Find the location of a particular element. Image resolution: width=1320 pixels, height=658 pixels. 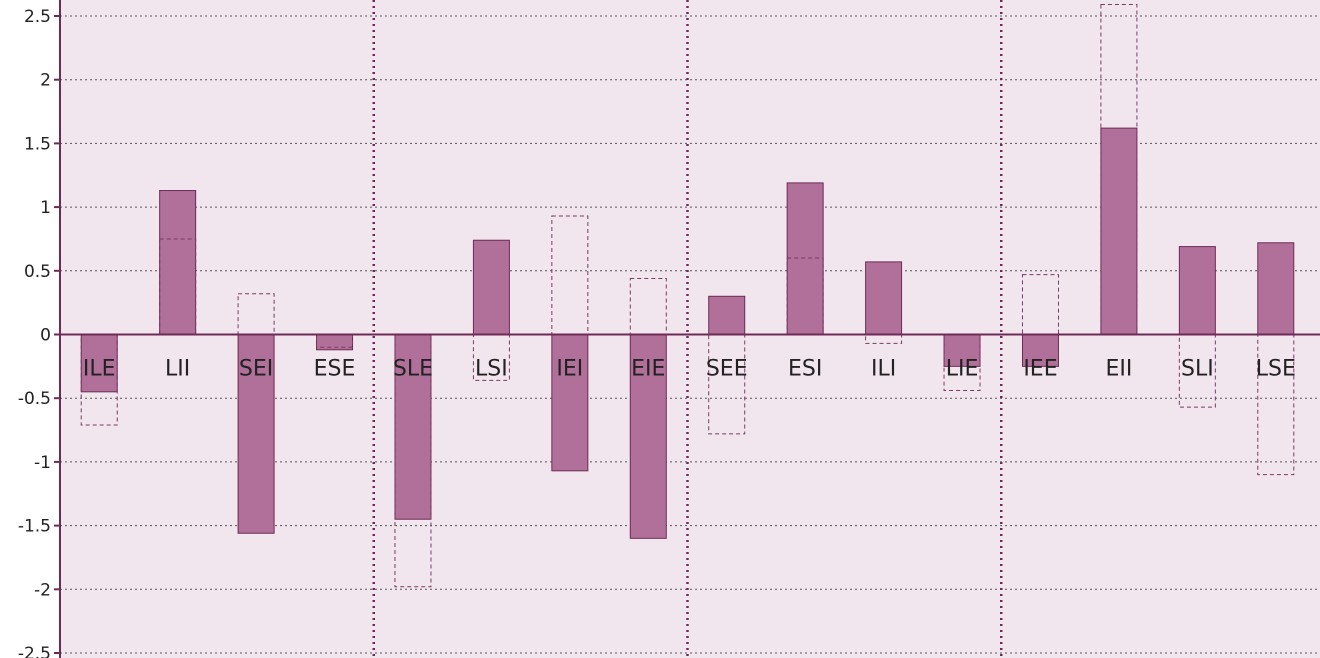

category-label: ILI is located at coordinates (883, 369).